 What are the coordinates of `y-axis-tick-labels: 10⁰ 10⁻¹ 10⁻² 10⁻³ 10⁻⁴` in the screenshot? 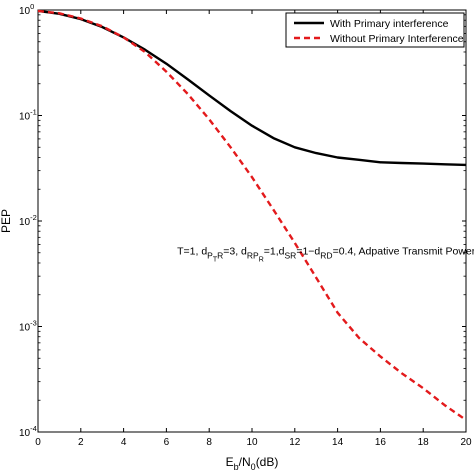 It's located at (28, 220).